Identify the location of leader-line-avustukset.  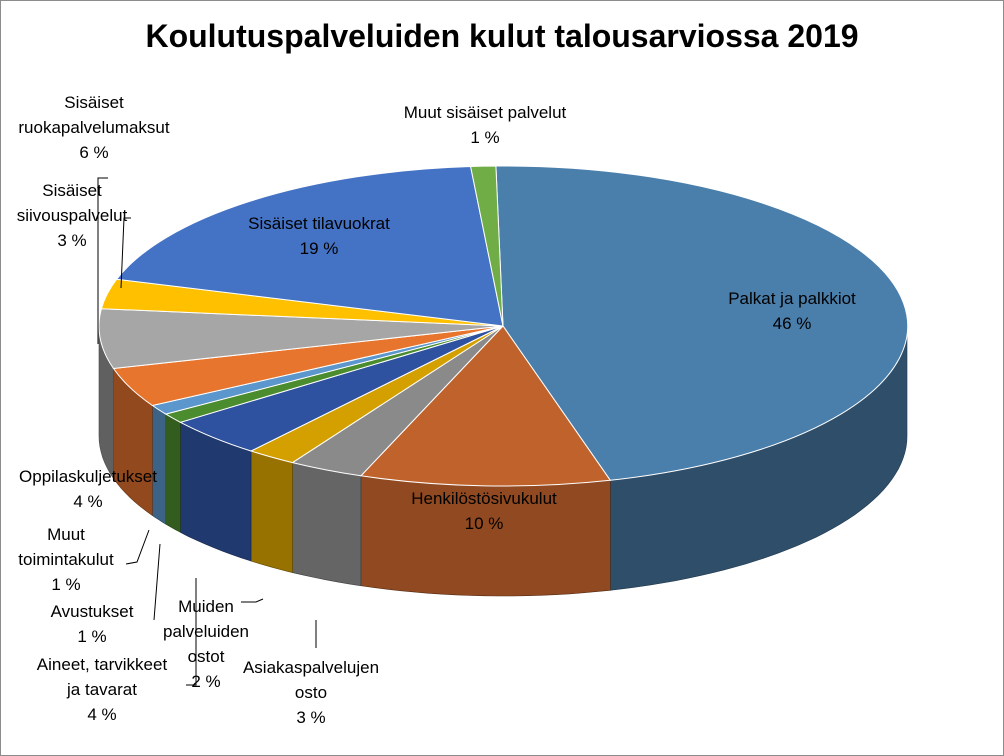
(157, 582).